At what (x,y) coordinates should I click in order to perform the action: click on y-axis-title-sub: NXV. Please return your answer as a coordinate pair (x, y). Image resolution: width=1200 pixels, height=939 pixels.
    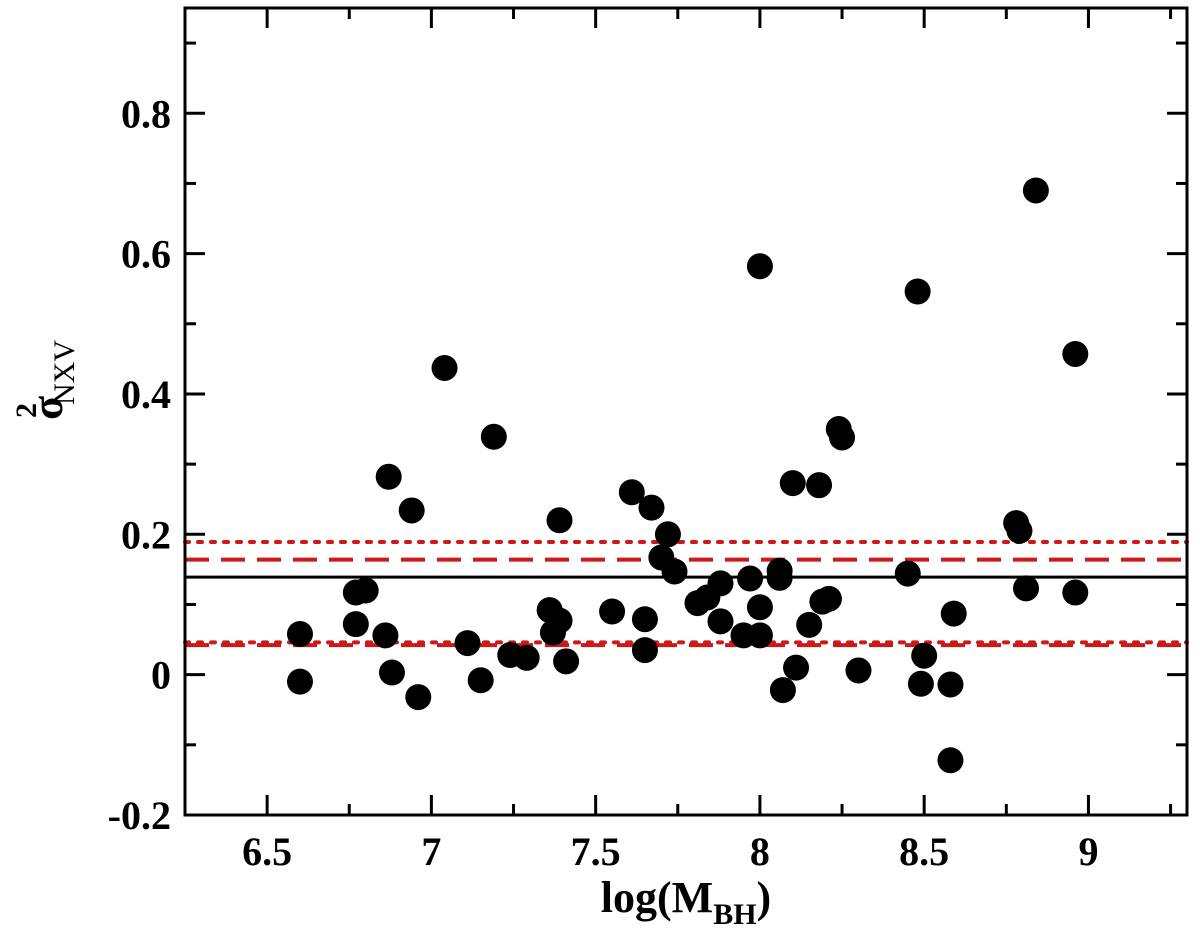
    Looking at the image, I should click on (64, 372).